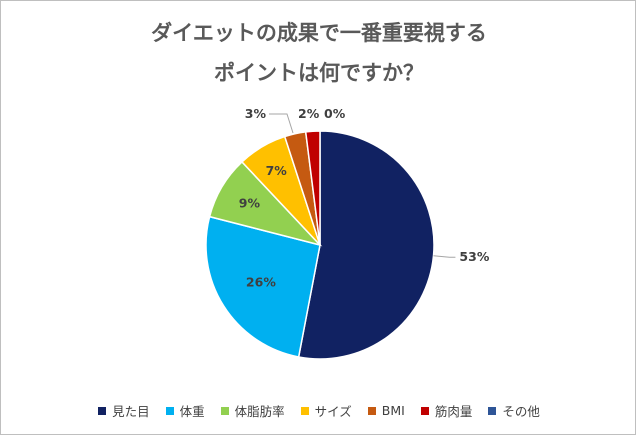 Image resolution: width=636 pixels, height=436 pixels. I want to click on legend-item-1: 体重, so click(185, 410).